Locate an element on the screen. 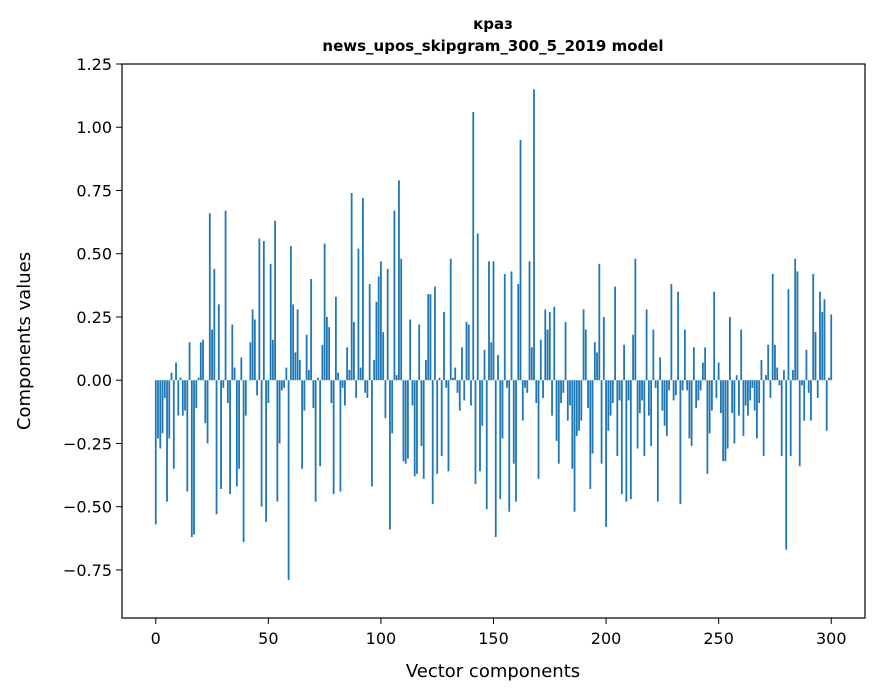 The height and width of the screenshot is (696, 880). y-axis-label: Components values is located at coordinates (24, 341).